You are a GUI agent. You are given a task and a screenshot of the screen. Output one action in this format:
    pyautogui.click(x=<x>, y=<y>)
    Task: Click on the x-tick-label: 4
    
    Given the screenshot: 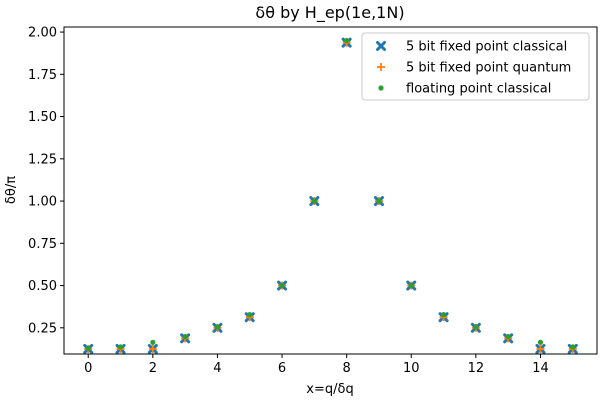 What is the action you would take?
    pyautogui.click(x=217, y=368)
    